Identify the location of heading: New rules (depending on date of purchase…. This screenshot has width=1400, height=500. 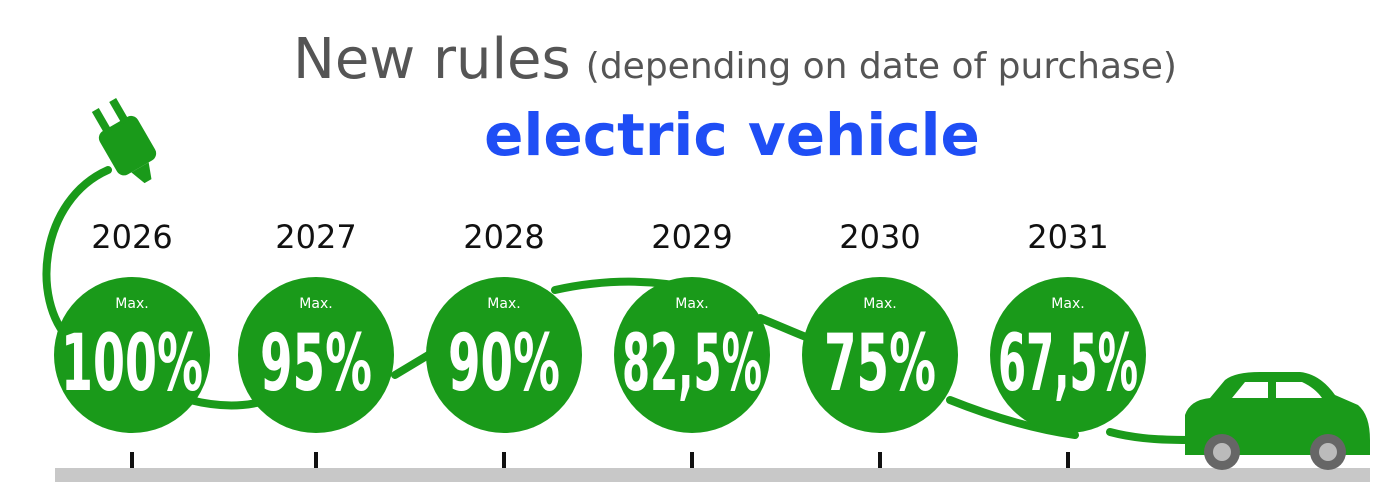
(735, 59).